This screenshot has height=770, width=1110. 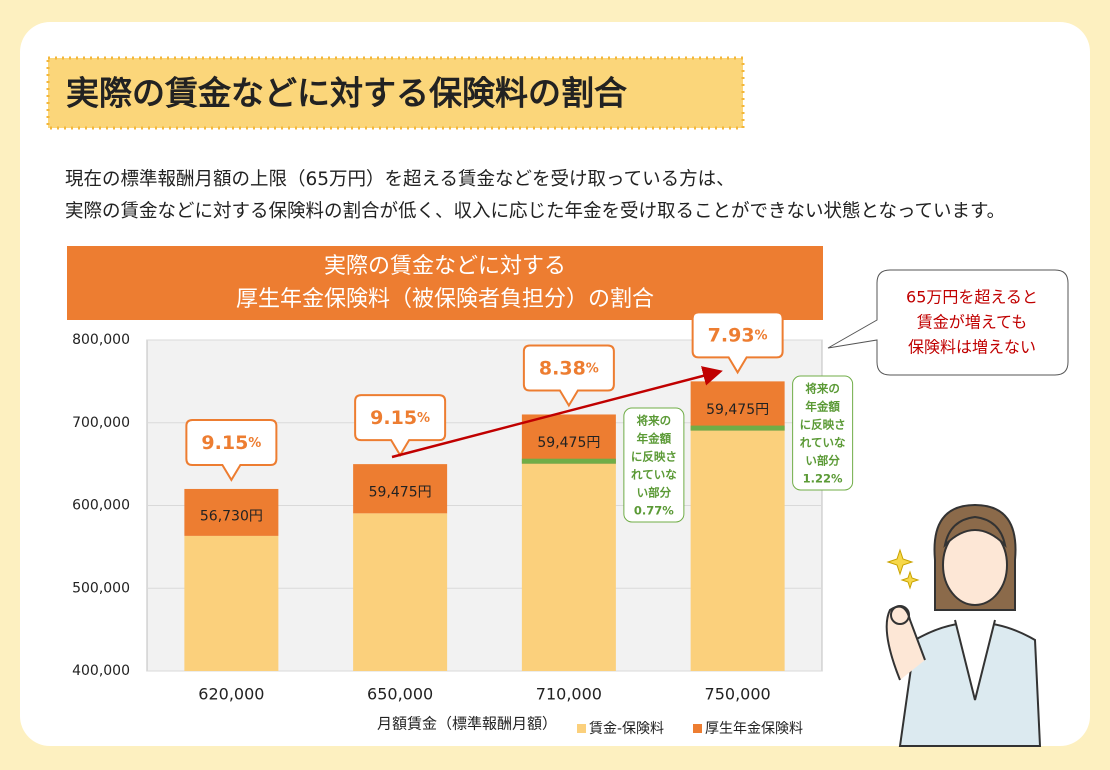 I want to click on x-tick-label: 750,000, so click(x=738, y=694).